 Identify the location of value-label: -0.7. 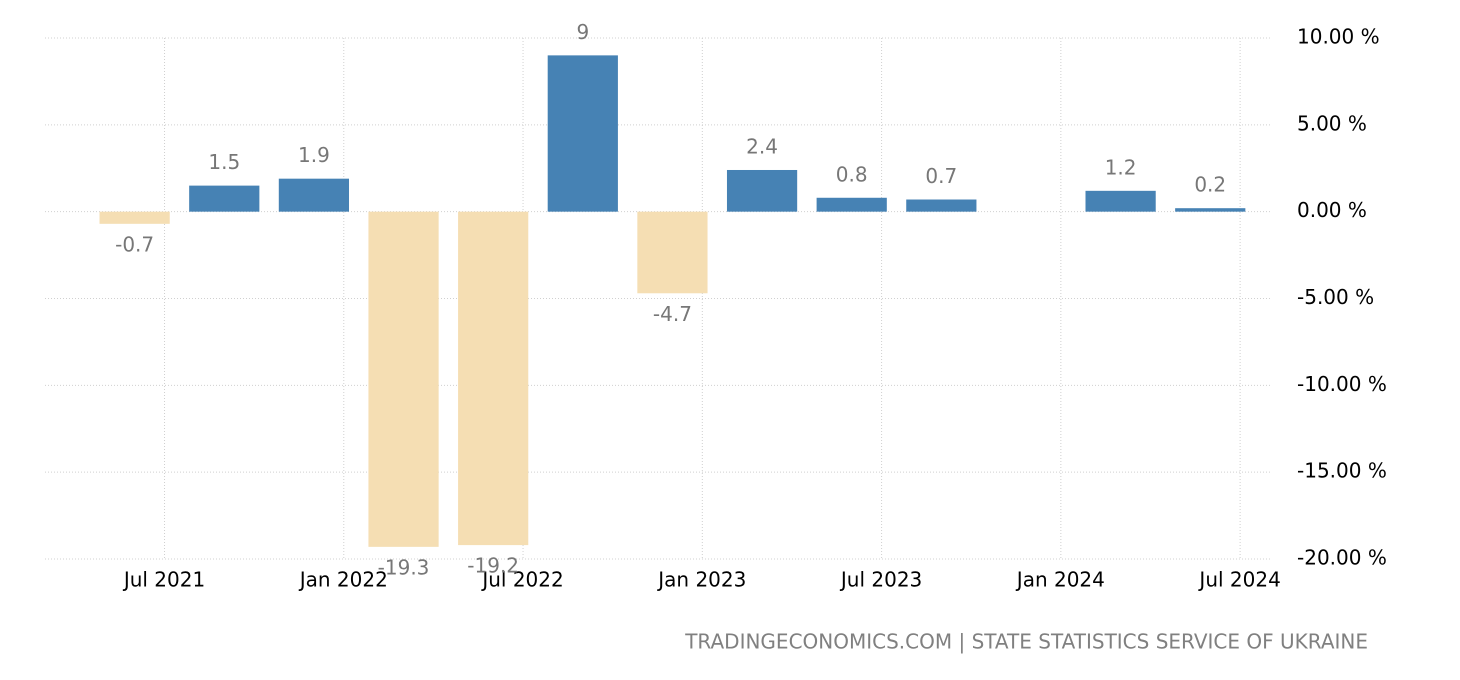
(134, 244).